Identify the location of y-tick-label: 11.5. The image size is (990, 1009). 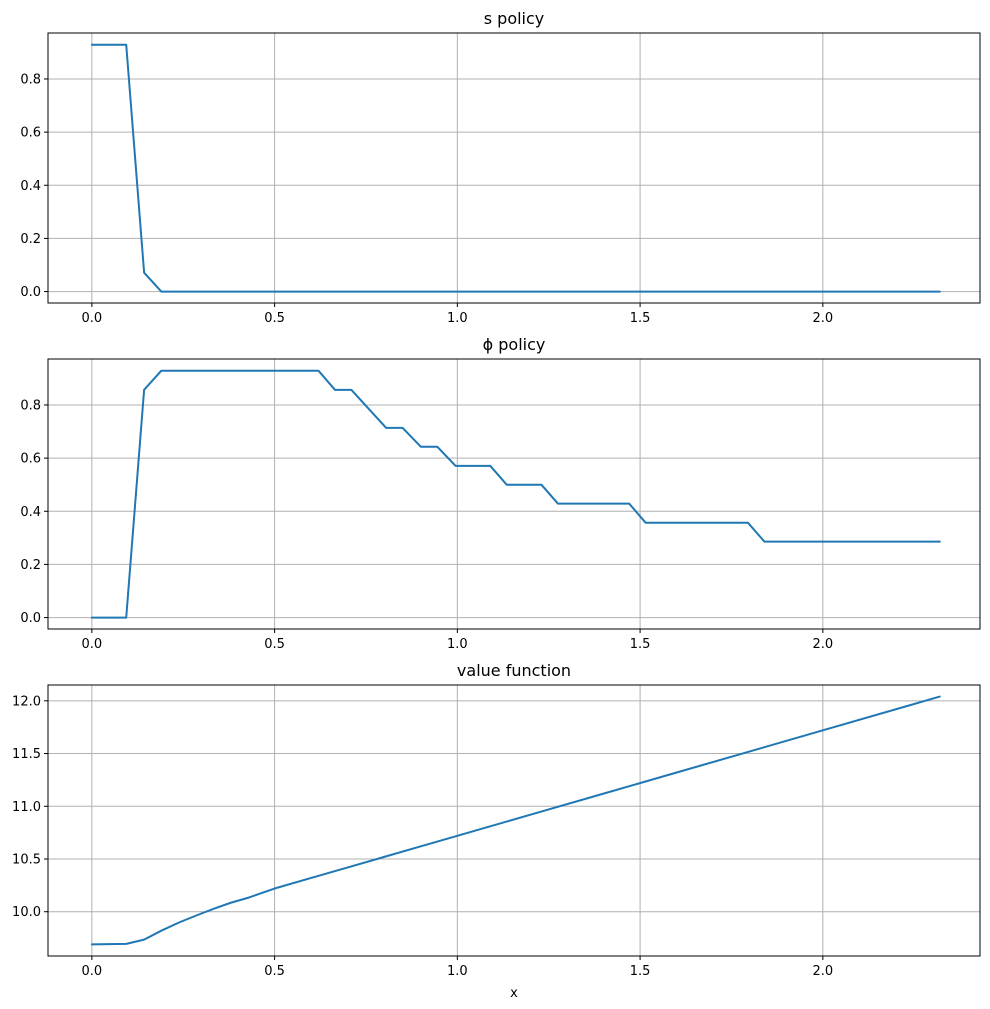
(26, 754).